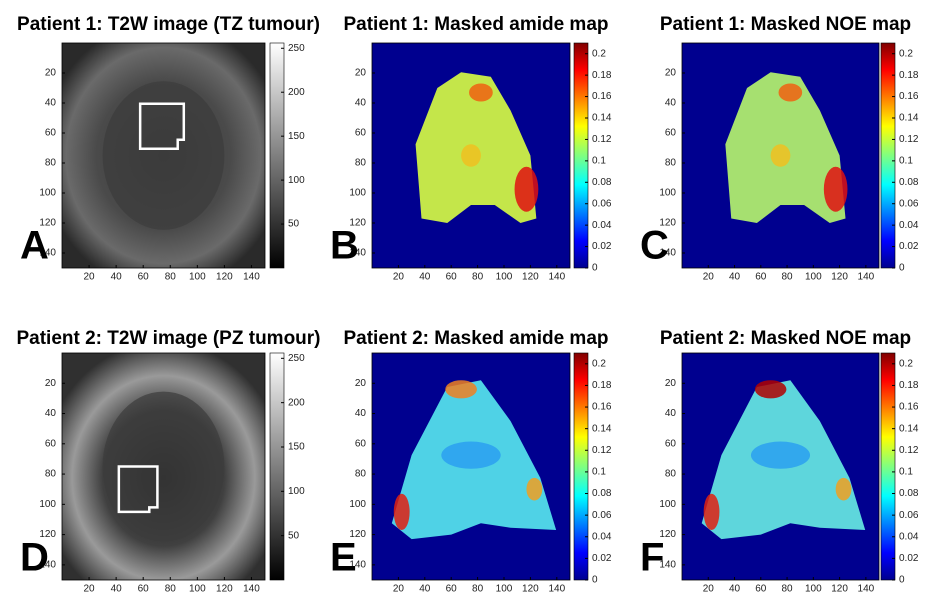  What do you see at coordinates (343, 558) in the screenshot?
I see `panel-letter: E` at bounding box center [343, 558].